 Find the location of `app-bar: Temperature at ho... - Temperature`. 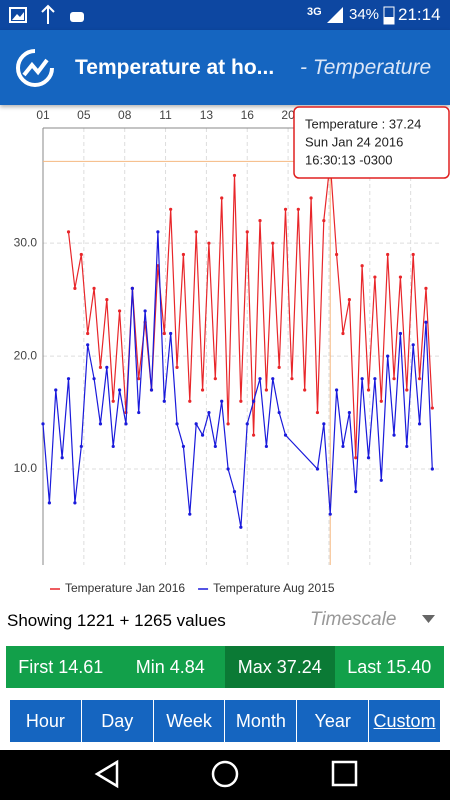

app-bar: Temperature at ho... - Temperature is located at coordinates (225, 67).